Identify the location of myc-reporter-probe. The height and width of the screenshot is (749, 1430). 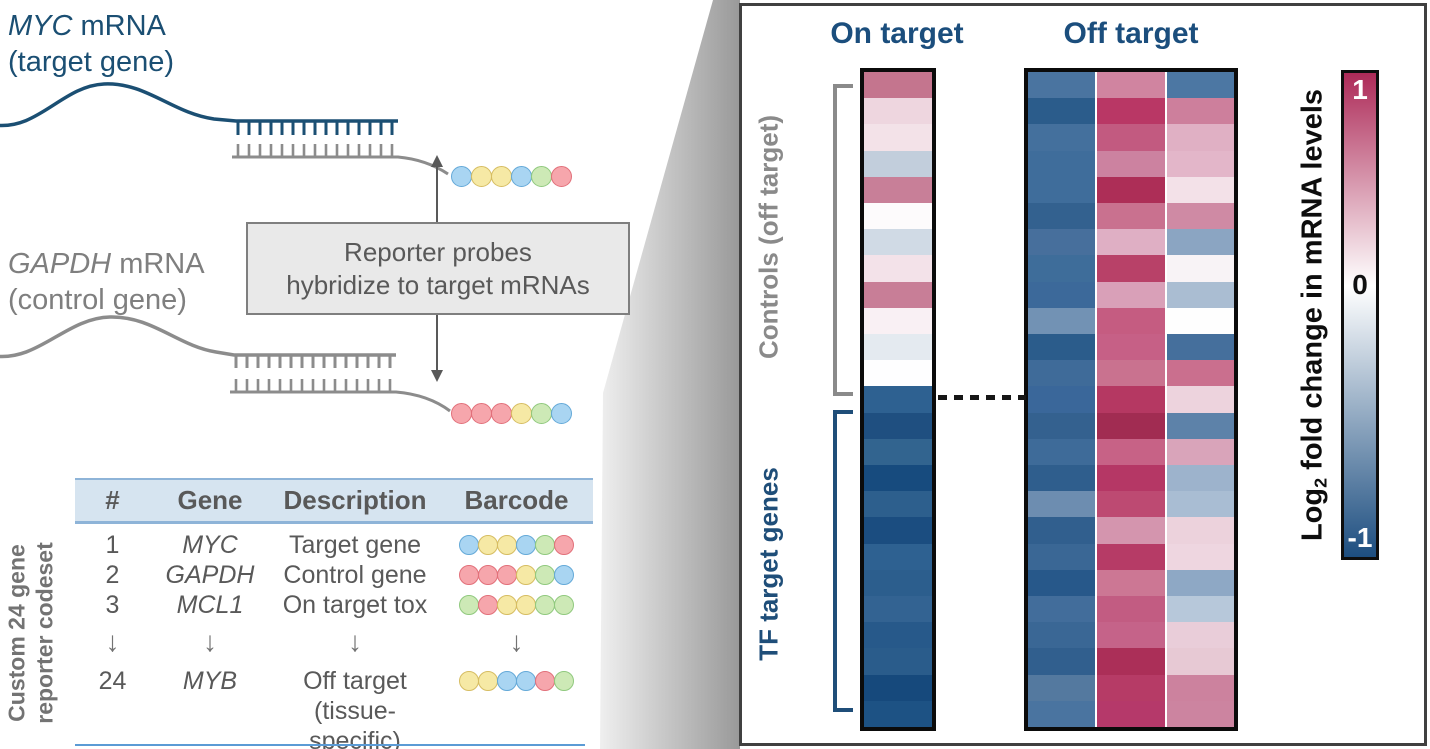
(340, 160).